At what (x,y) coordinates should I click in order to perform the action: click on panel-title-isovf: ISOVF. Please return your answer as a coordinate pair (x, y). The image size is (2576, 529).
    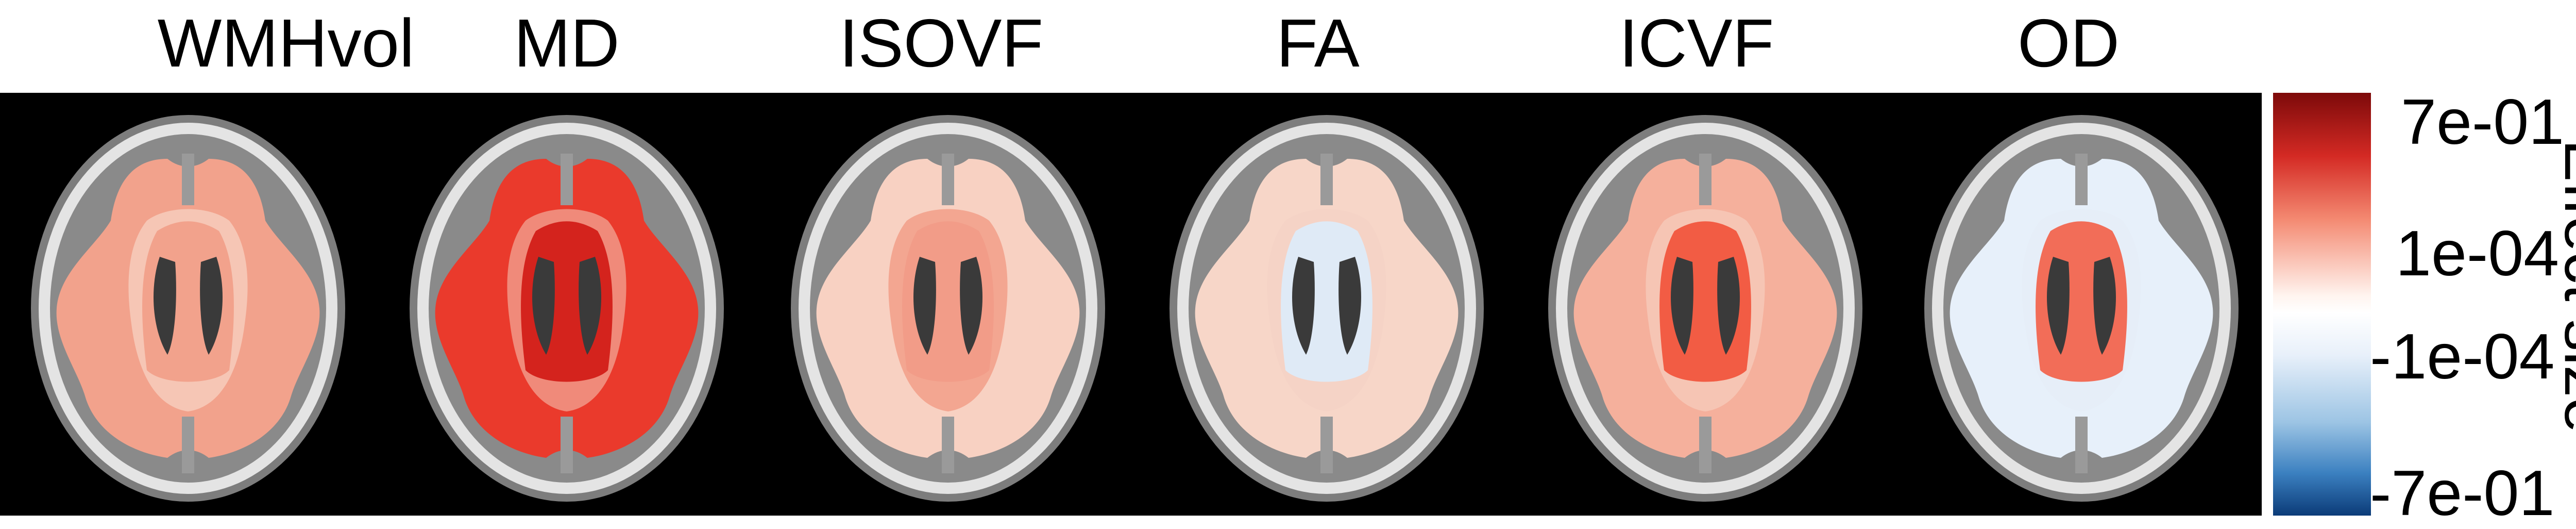
    Looking at the image, I should click on (941, 43).